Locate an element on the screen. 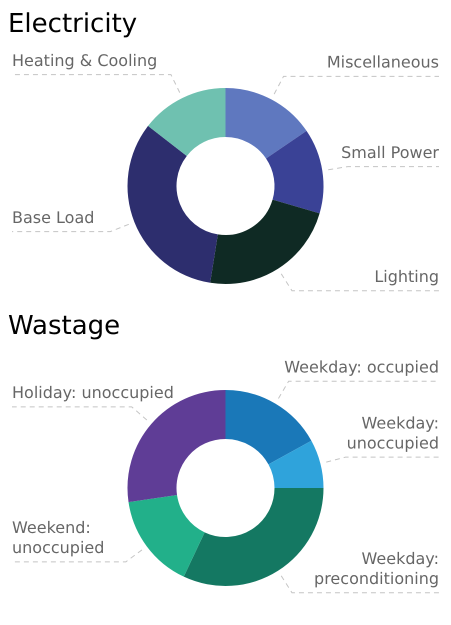 This screenshot has width=451, height=625. slice-label: Weekend: unoccupied is located at coordinates (58, 537).